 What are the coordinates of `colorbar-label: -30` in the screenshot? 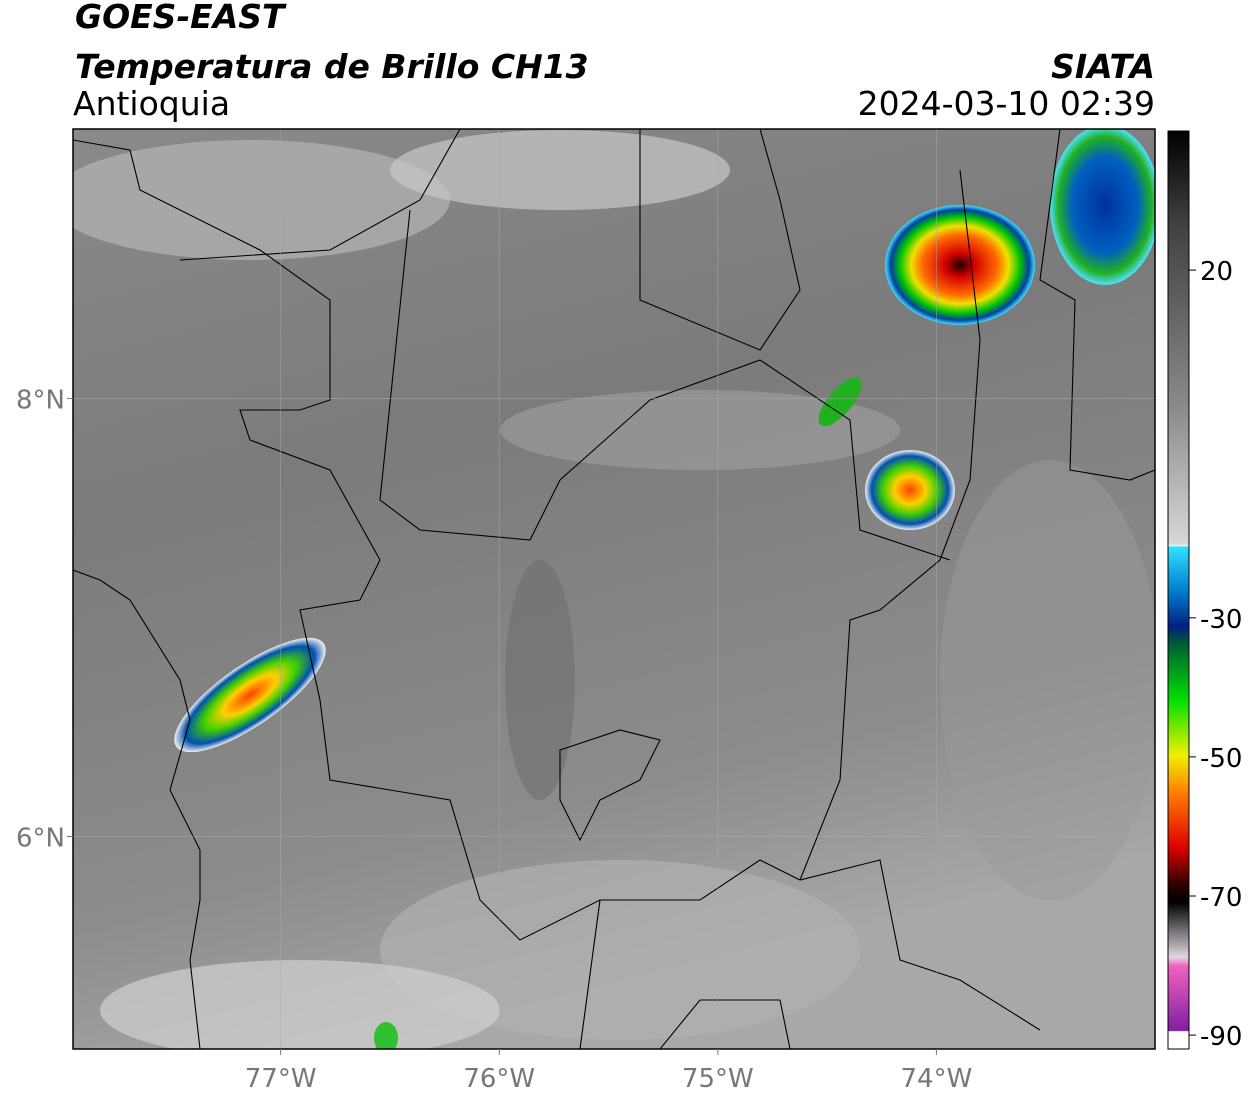 It's located at (1221, 620).